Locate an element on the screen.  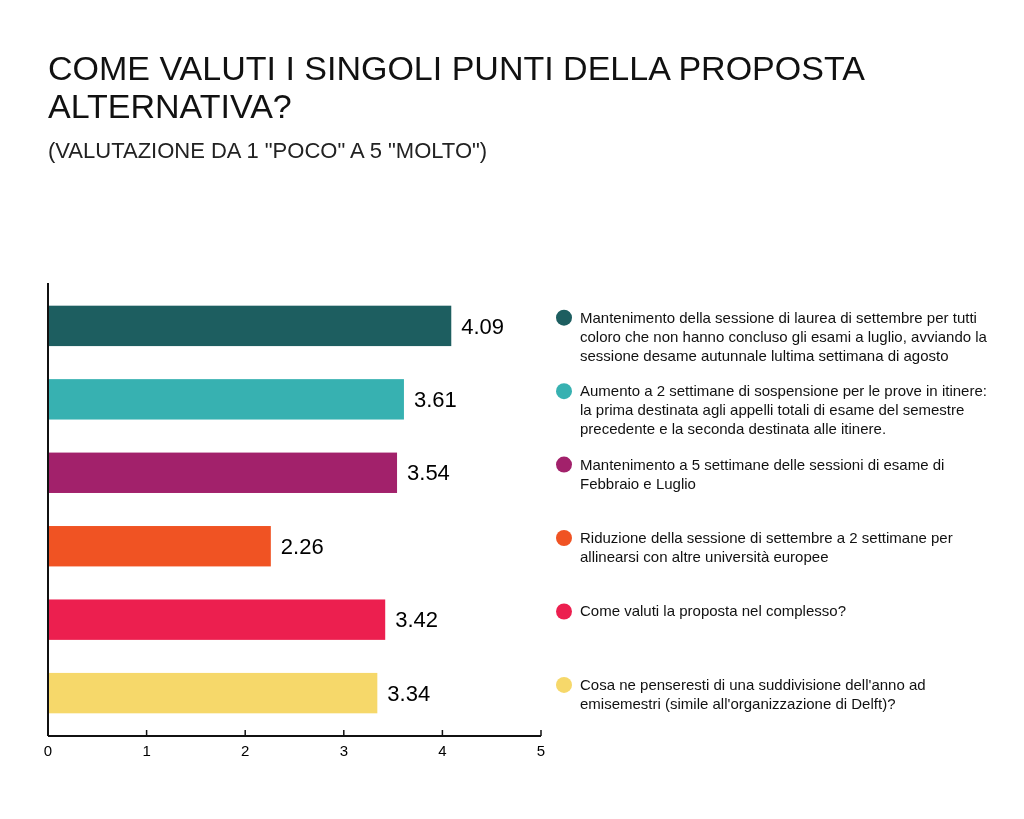
y-tick-label: Mantenimento a 5 settimane delle sessioni di esame di Febbraio e Luglio is located at coordinates (762, 473).